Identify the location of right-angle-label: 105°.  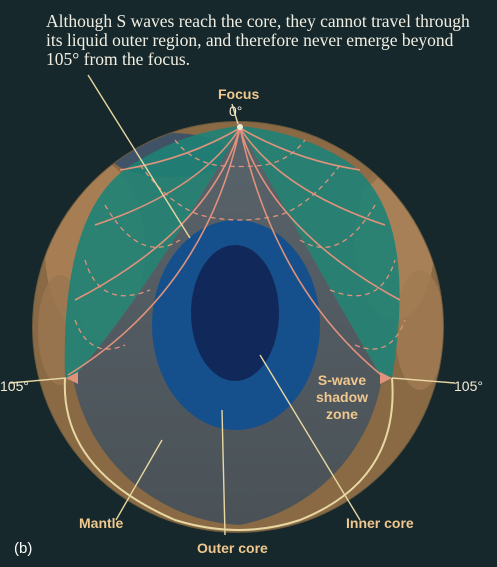
(468, 386).